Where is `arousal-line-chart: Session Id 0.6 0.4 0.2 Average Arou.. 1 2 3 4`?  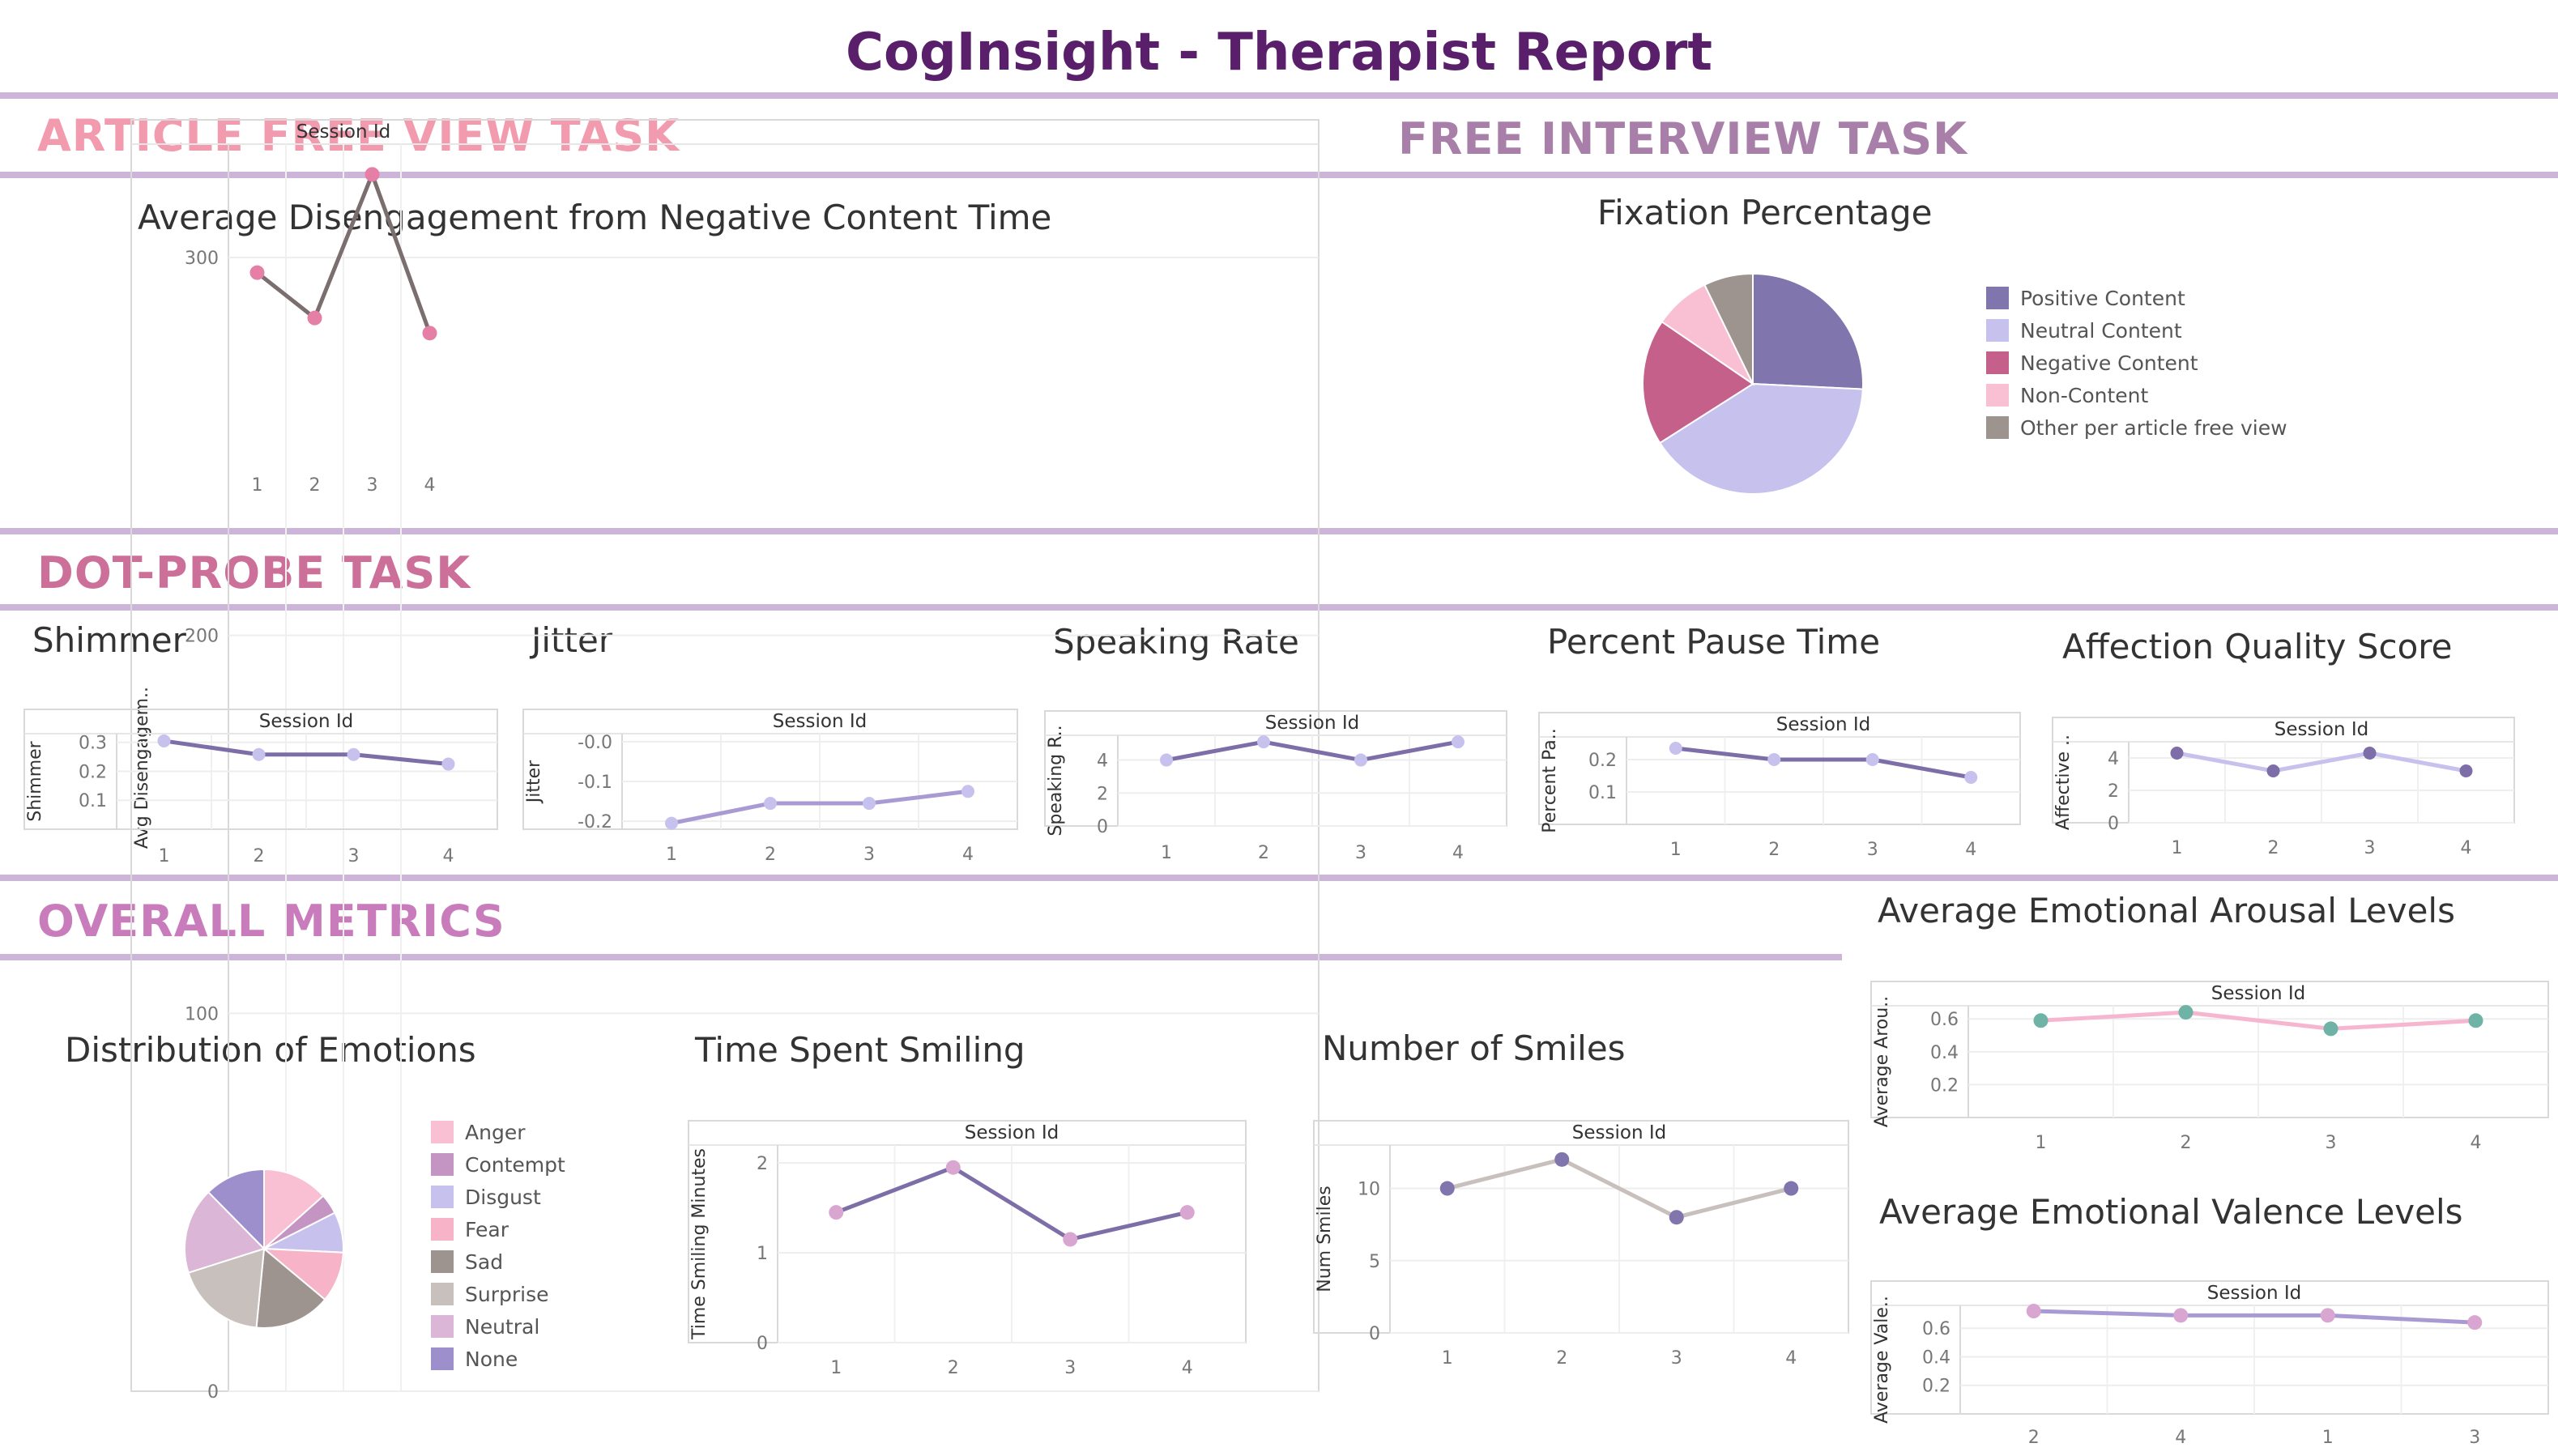
arousal-line-chart: Session Id 0.6 0.4 0.2 Average Arou.. 1 2 3 4 is located at coordinates (2209, 1067).